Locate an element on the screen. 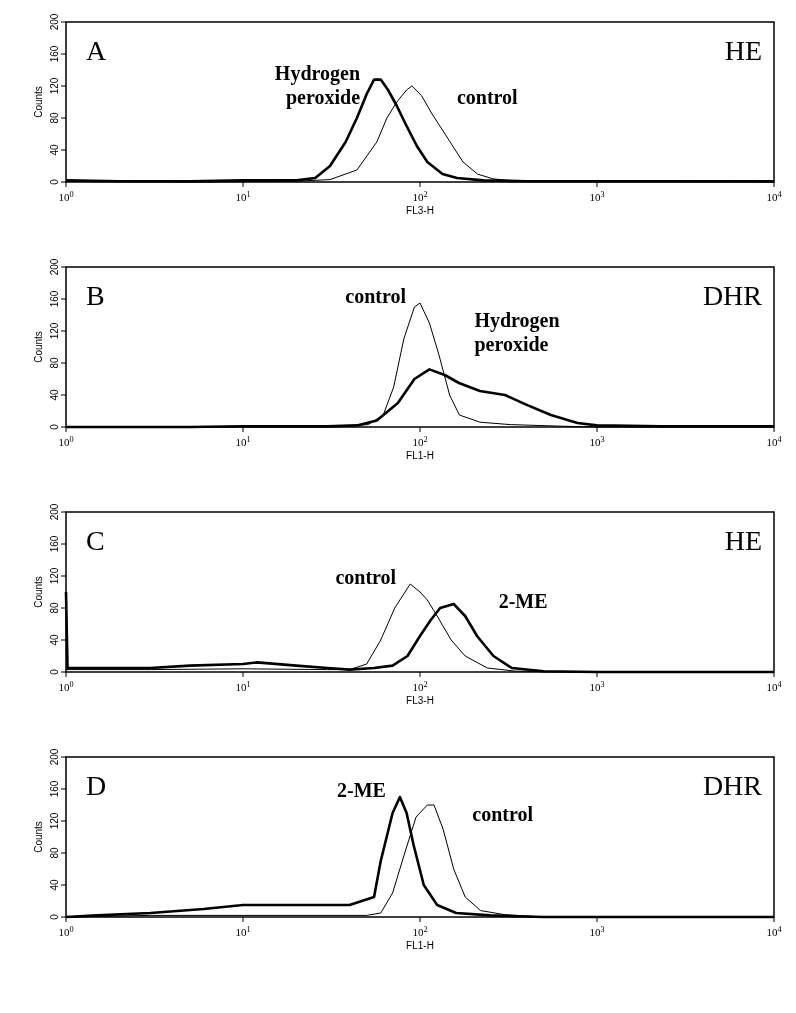  annotation: B is located at coordinates (95, 295).